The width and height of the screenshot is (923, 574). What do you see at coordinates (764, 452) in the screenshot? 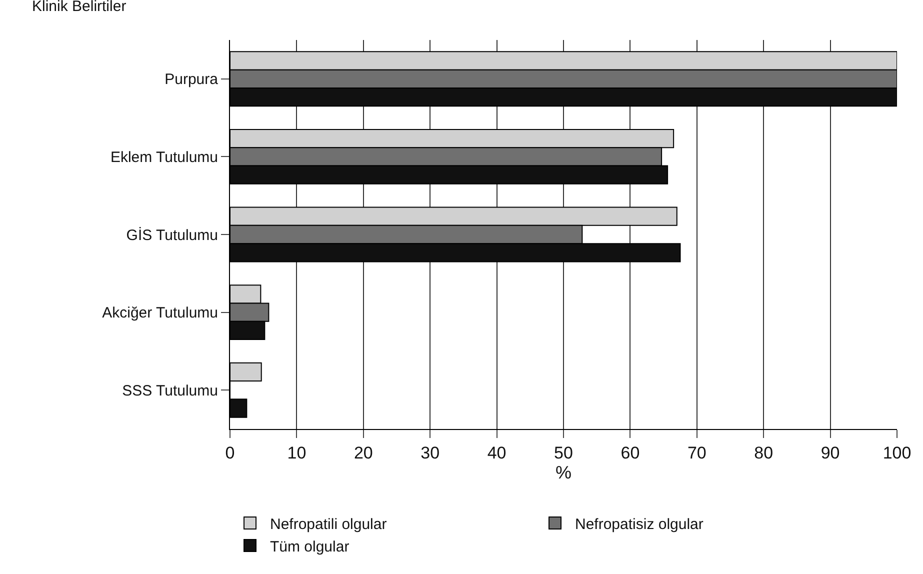
I see `x-tick-label: 80` at bounding box center [764, 452].